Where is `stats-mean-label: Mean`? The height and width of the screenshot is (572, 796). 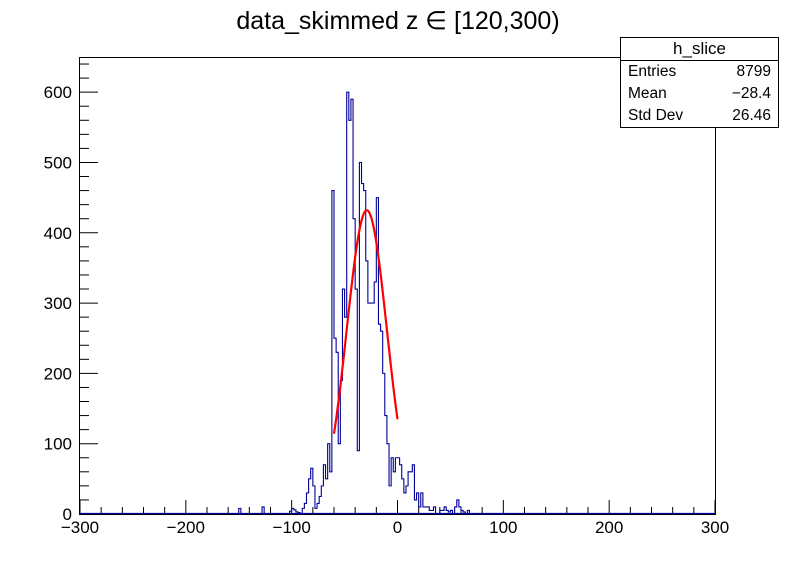
stats-mean-label: Mean is located at coordinates (647, 93).